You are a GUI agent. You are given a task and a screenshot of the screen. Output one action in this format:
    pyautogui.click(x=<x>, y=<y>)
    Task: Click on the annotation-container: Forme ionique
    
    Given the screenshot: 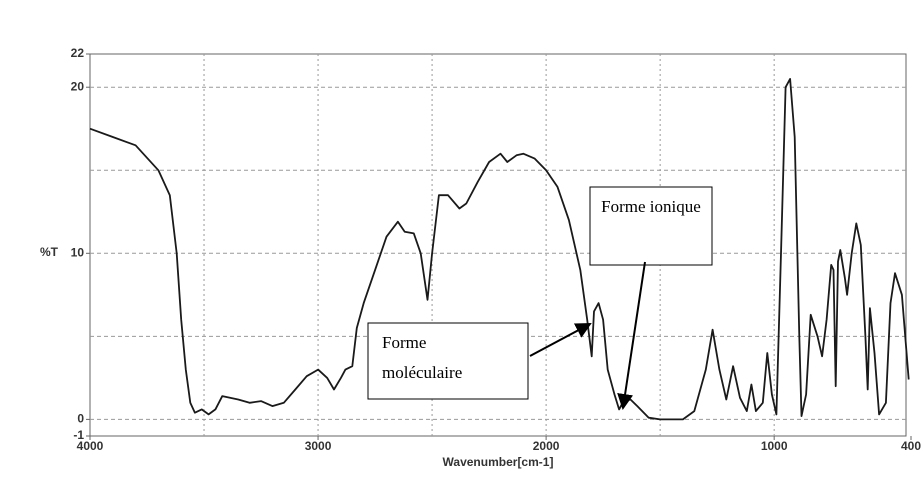 What is the action you would take?
    pyautogui.click(x=651, y=206)
    